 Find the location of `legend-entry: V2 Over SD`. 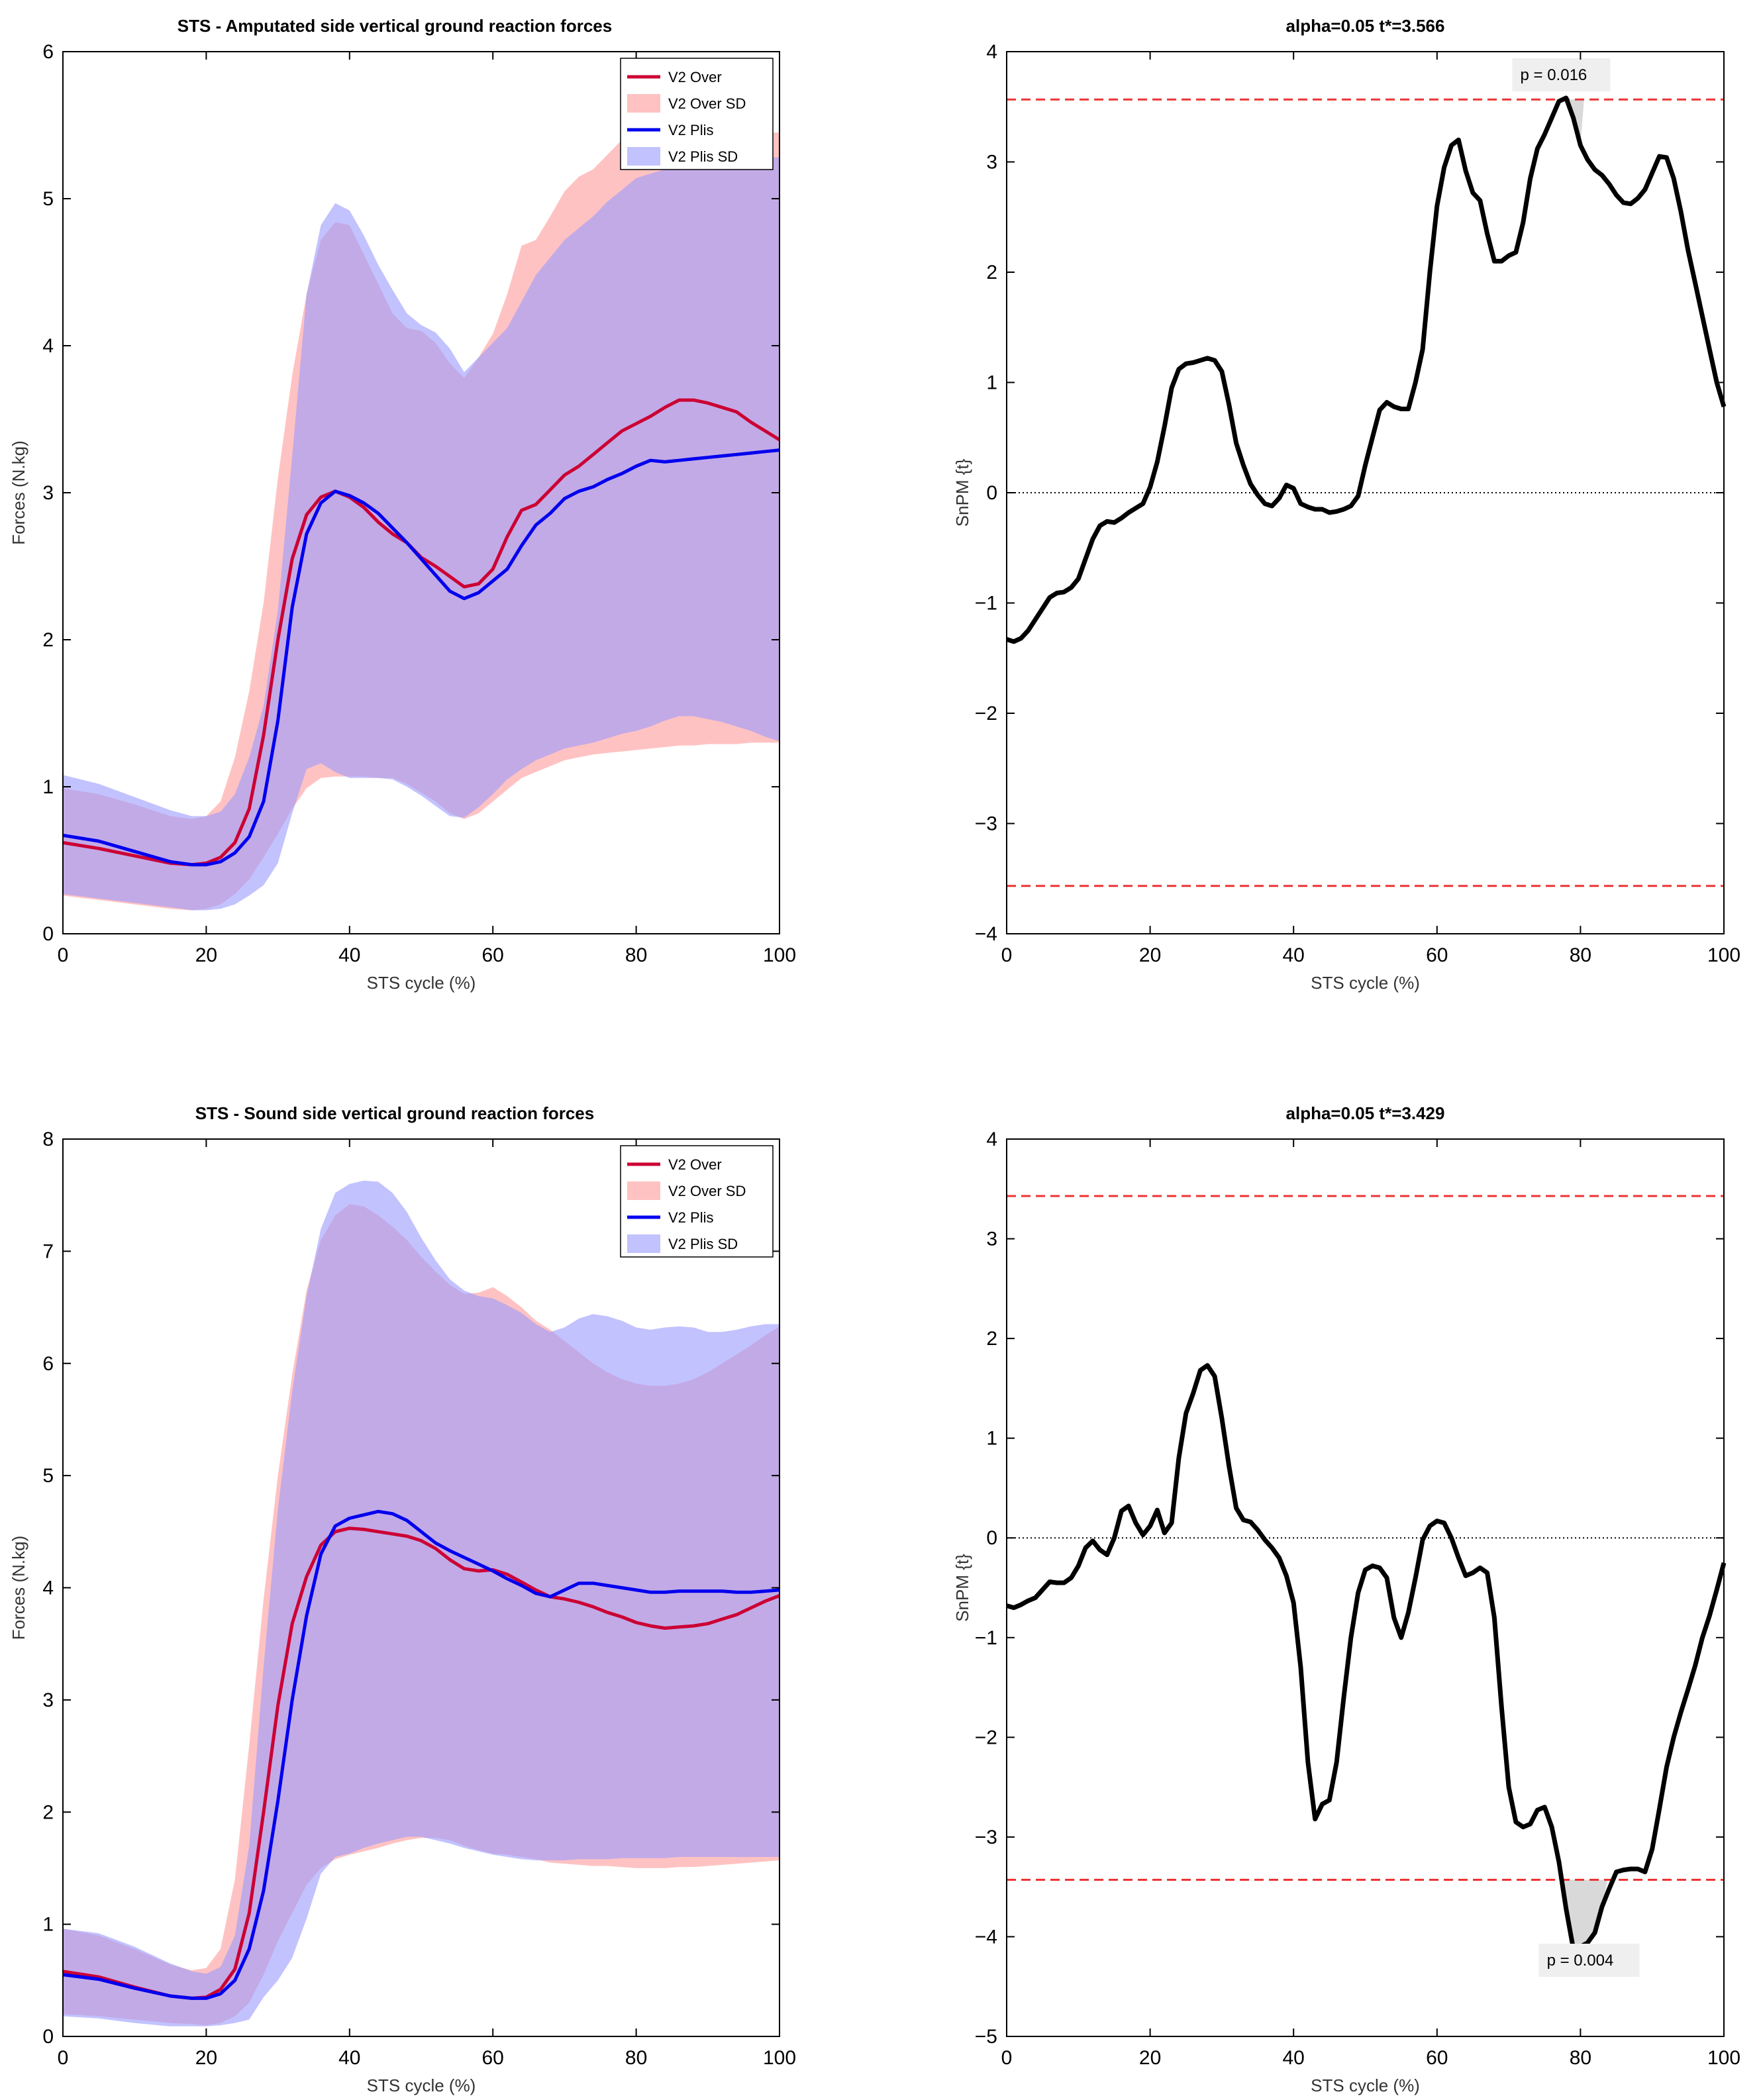

legend-entry: V2 Over SD is located at coordinates (707, 103).